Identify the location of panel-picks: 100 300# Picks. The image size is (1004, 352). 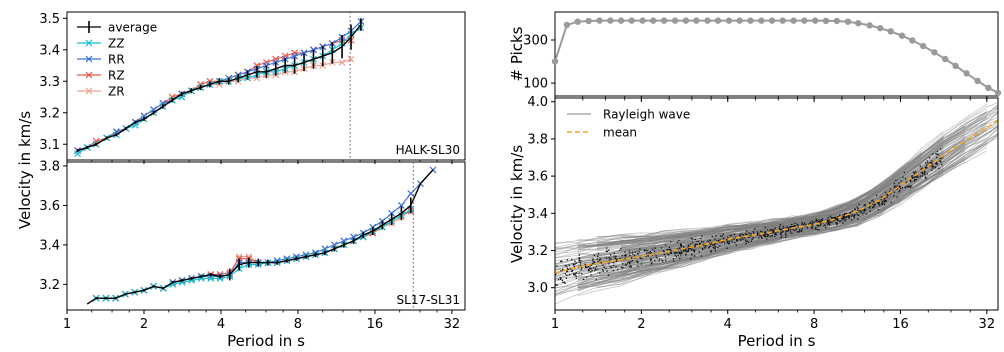
(755, 55).